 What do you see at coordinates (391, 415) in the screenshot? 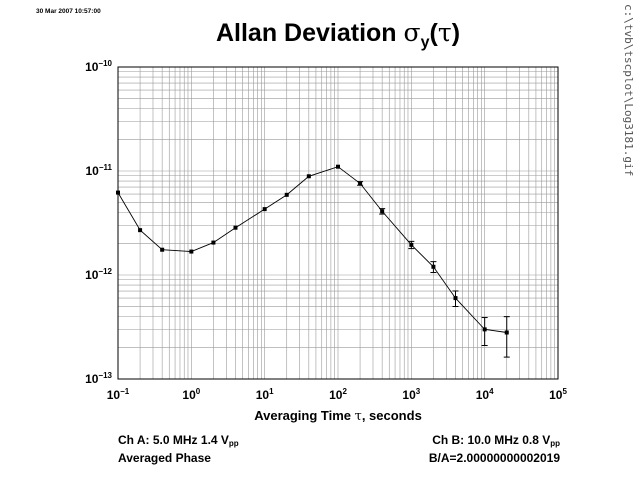
I see `x-axis-label-suffix: , seconds` at bounding box center [391, 415].